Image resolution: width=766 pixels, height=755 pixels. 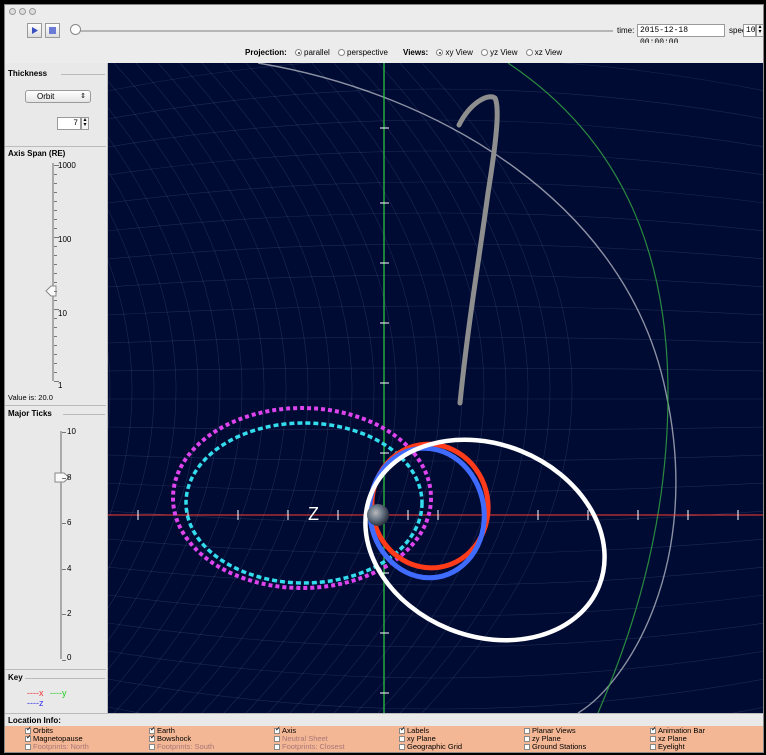 I want to click on axis-span-value-text: Value is: 20.0, so click(x=30, y=397).